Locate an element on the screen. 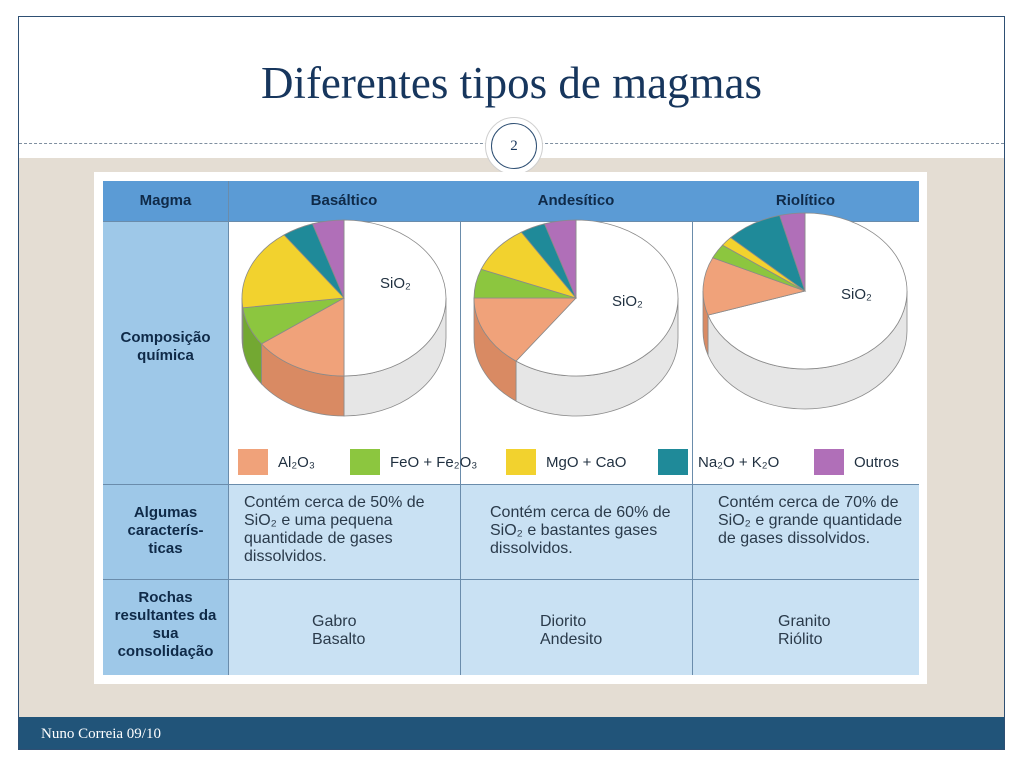  header-riolitico: Riolítico is located at coordinates (805, 201).